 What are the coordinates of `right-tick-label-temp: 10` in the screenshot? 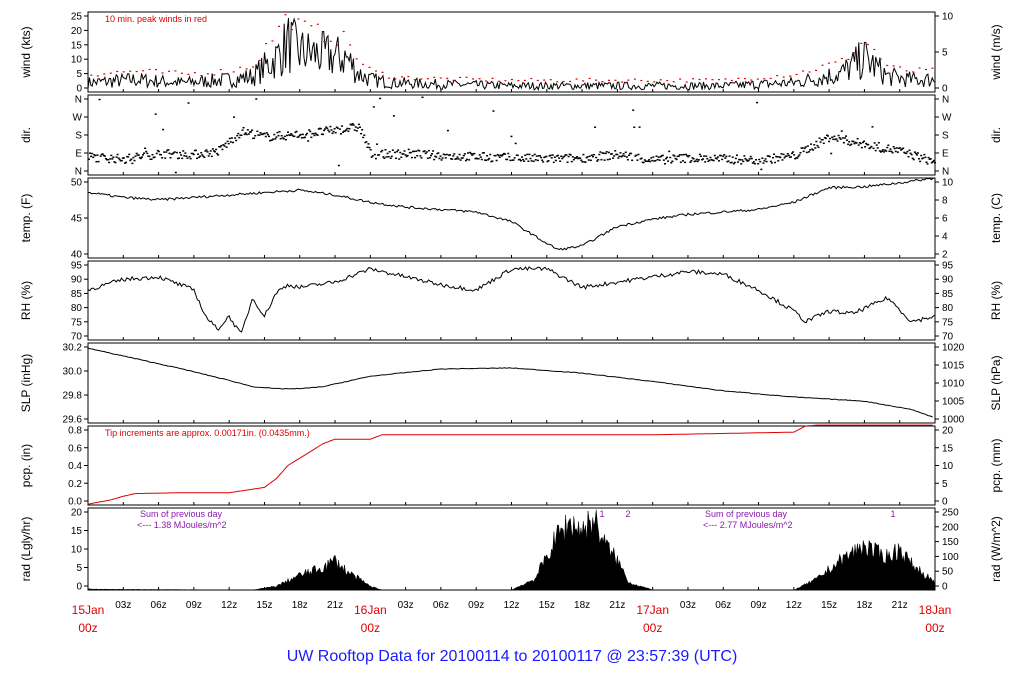 It's located at (948, 183).